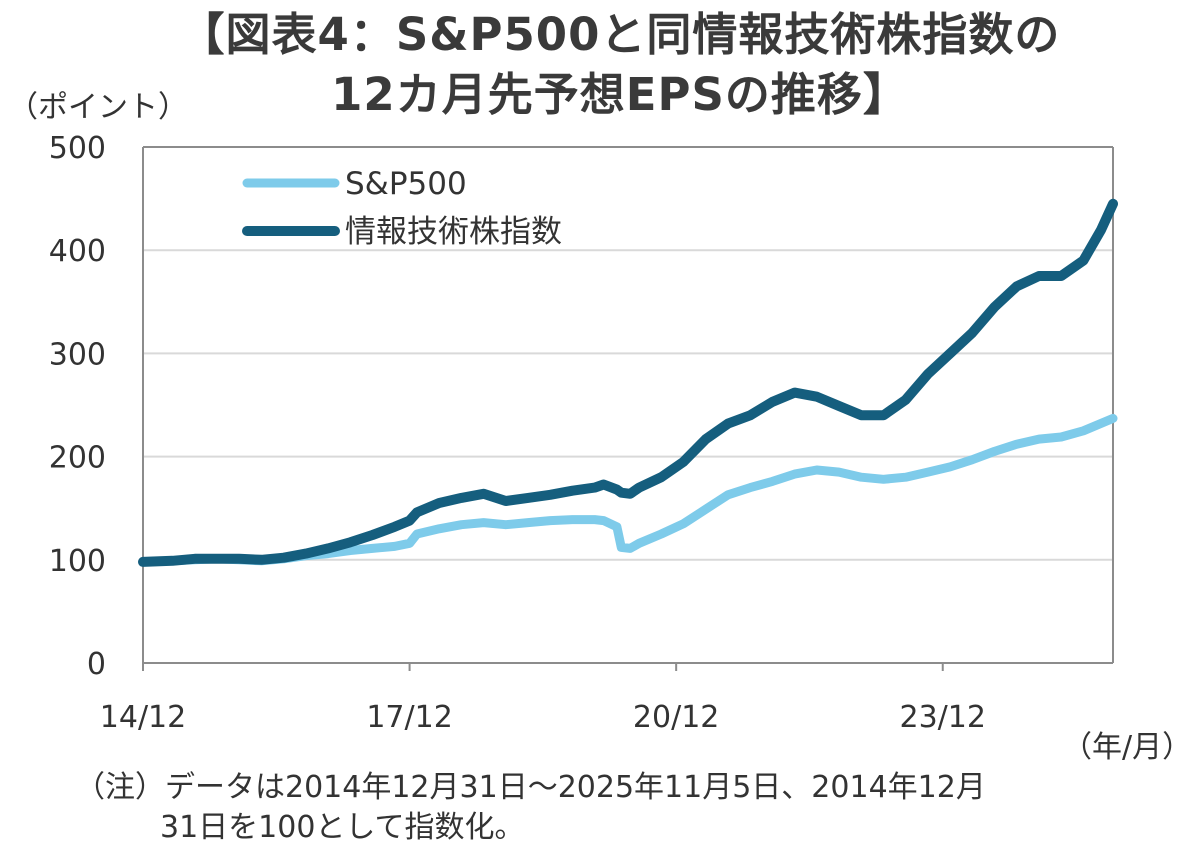  What do you see at coordinates (77, 458) in the screenshot?
I see `y-tick-label-200: 200` at bounding box center [77, 458].